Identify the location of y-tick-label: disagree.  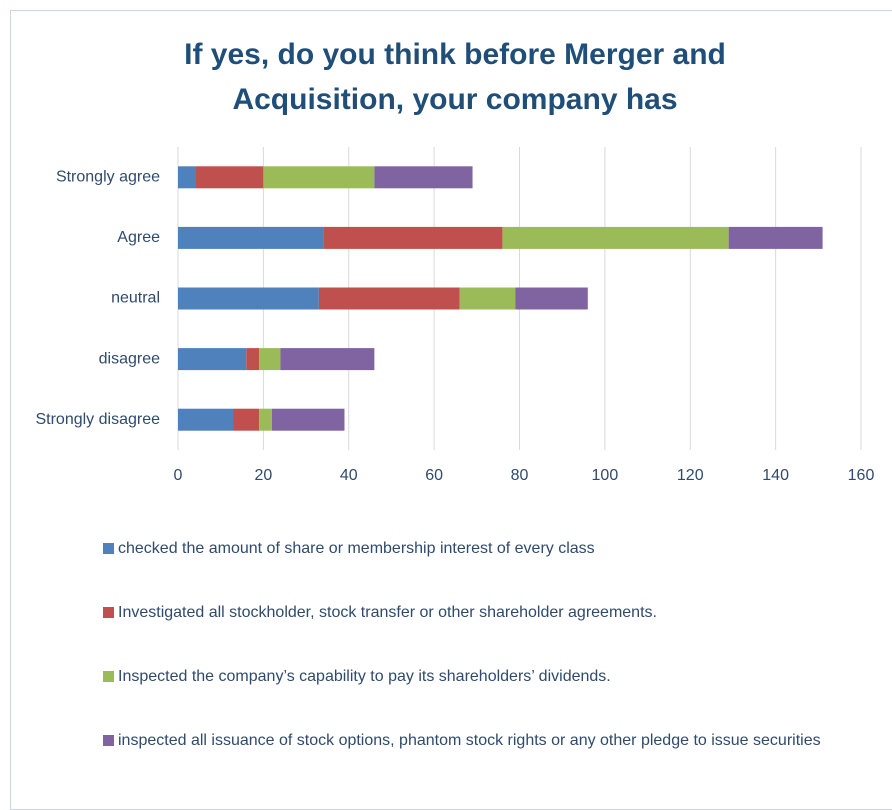
(129, 358).